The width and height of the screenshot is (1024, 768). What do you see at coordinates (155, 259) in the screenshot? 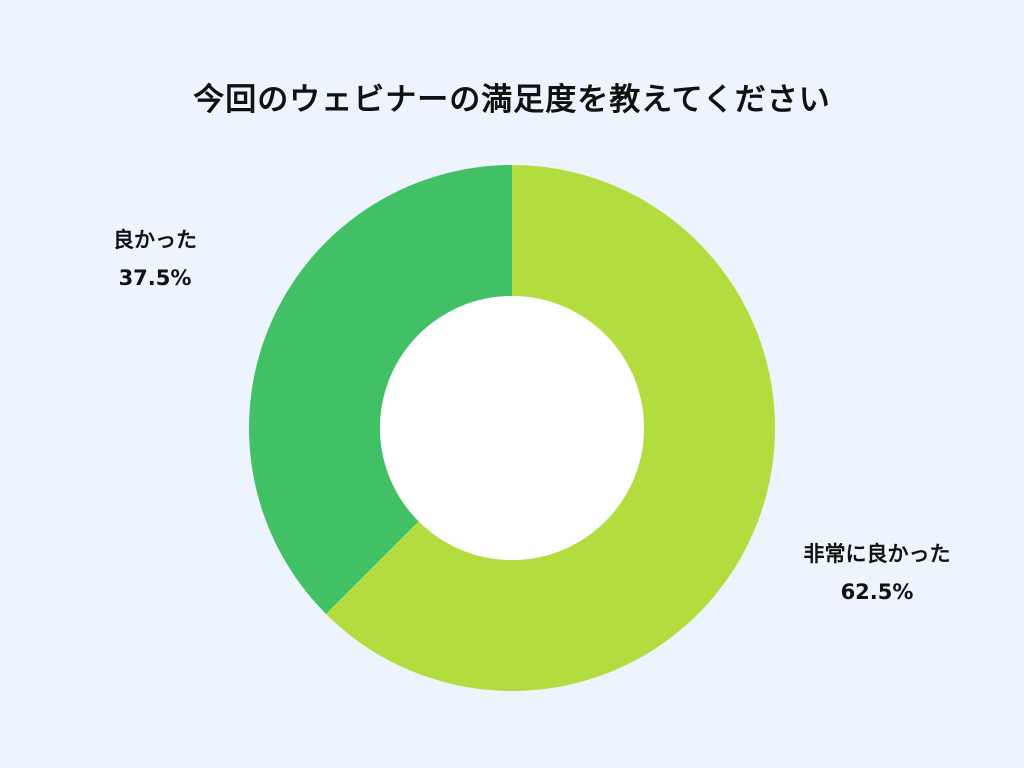
I see `slice-label-good: 良かった 37.5%` at bounding box center [155, 259].